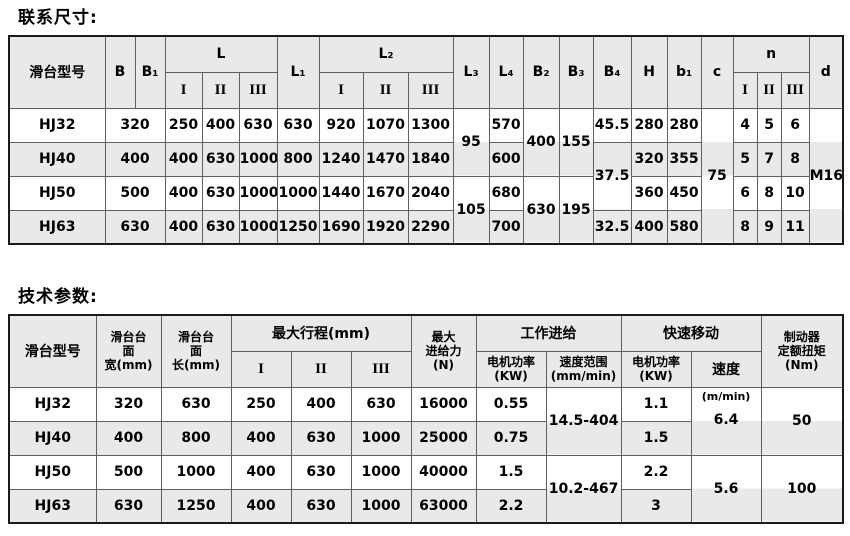 The image size is (850, 536). I want to click on cell-table-length: 1000, so click(196, 472).